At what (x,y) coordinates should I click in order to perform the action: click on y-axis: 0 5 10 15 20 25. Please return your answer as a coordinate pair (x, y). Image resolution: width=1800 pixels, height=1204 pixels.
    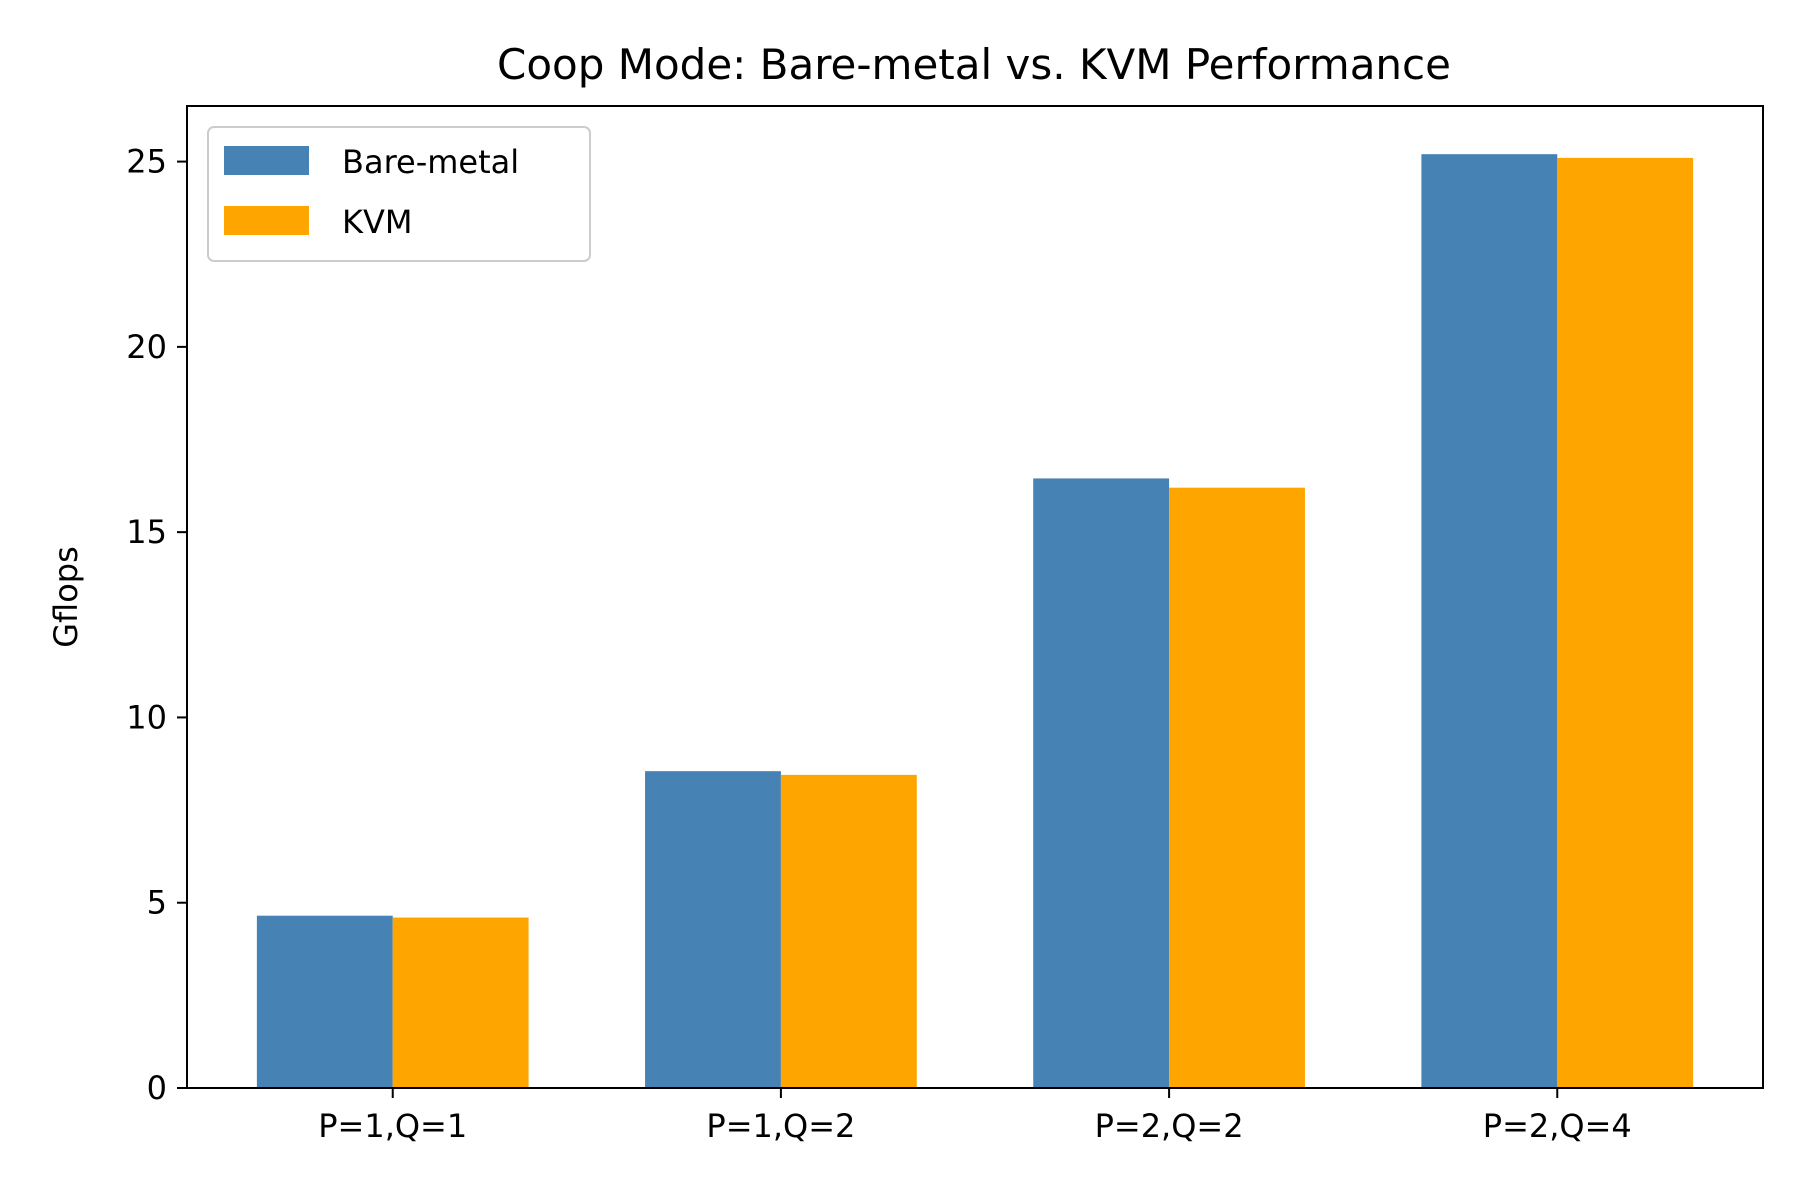
    Looking at the image, I should click on (156, 625).